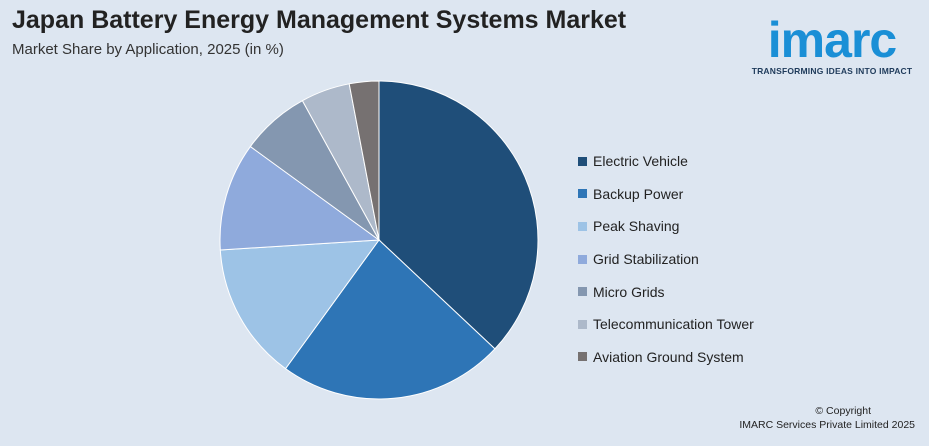  What do you see at coordinates (364, 160) in the screenshot?
I see `pie-slice-aviation-ground-system` at bounding box center [364, 160].